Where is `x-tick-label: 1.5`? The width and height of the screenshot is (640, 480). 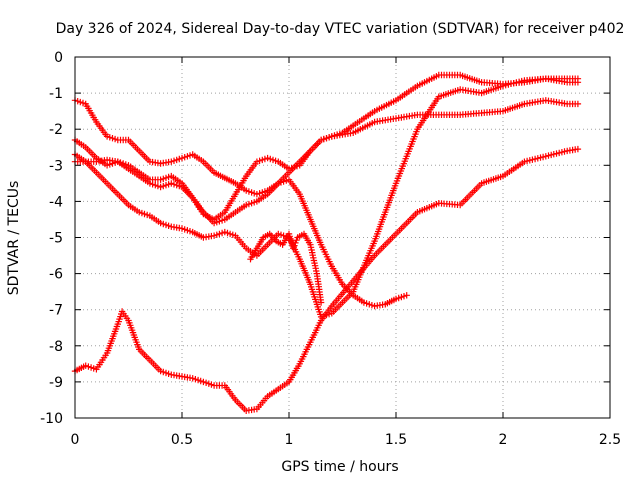
x-tick-label: 1.5 is located at coordinates (396, 440).